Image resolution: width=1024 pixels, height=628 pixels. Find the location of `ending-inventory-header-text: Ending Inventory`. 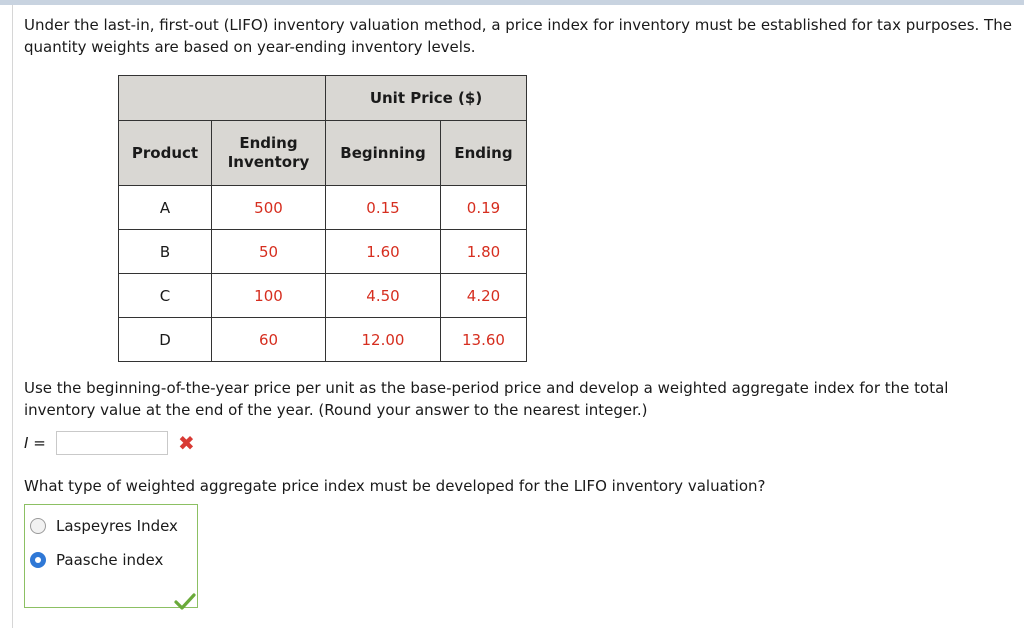

ending-inventory-header-text: Ending Inventory is located at coordinates (268, 152).